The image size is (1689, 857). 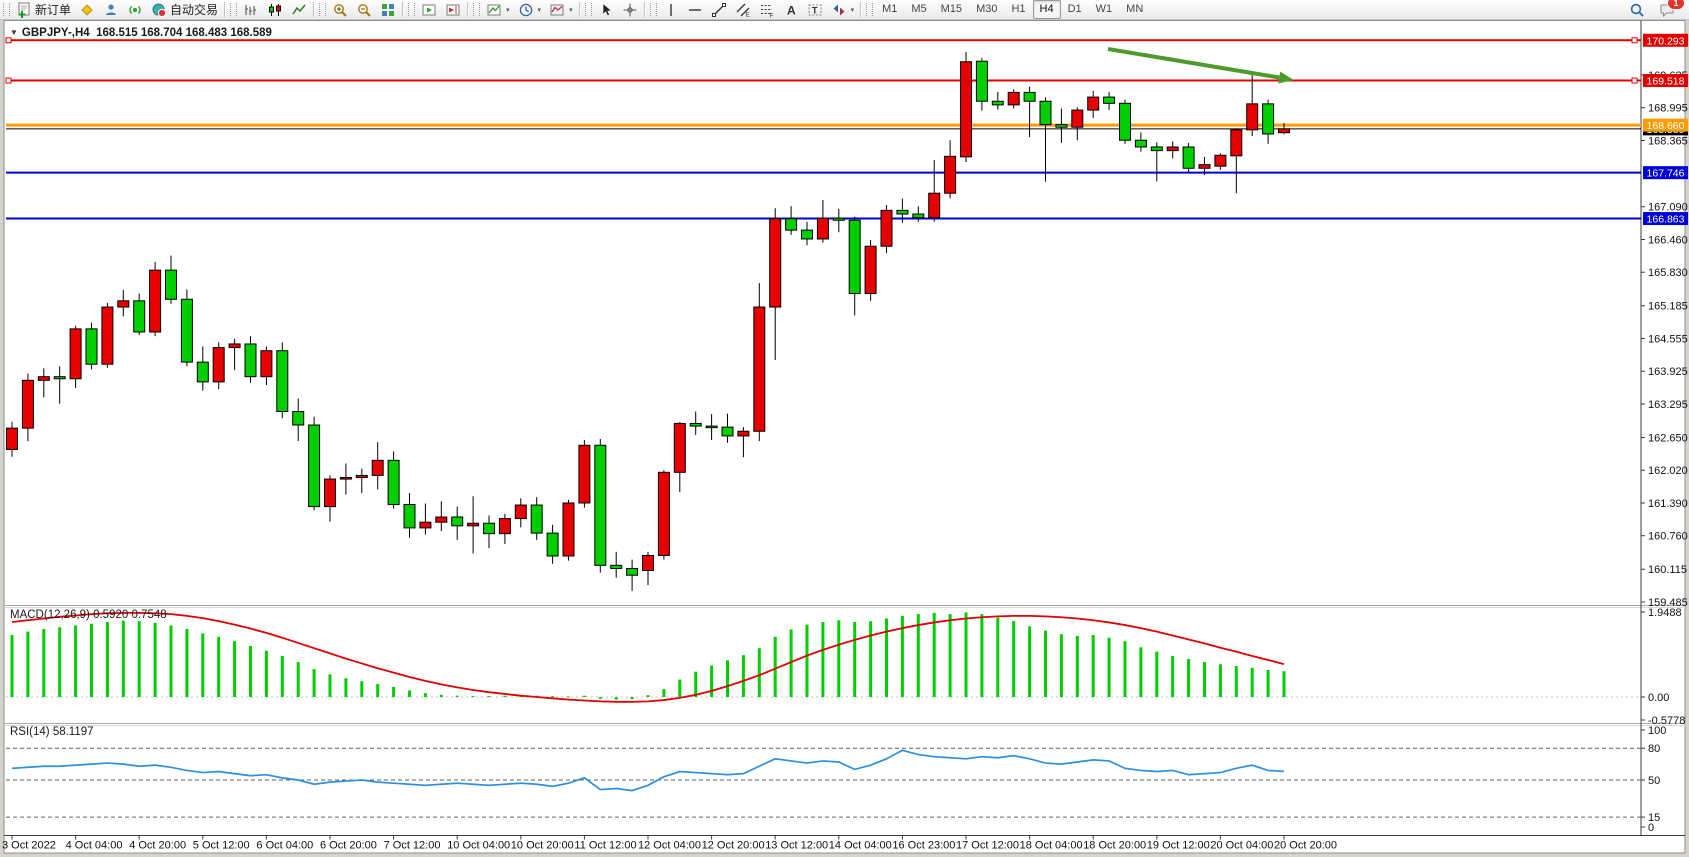 What do you see at coordinates (605, 846) in the screenshot?
I see `svg-text: 11 Oct 12:00` at bounding box center [605, 846].